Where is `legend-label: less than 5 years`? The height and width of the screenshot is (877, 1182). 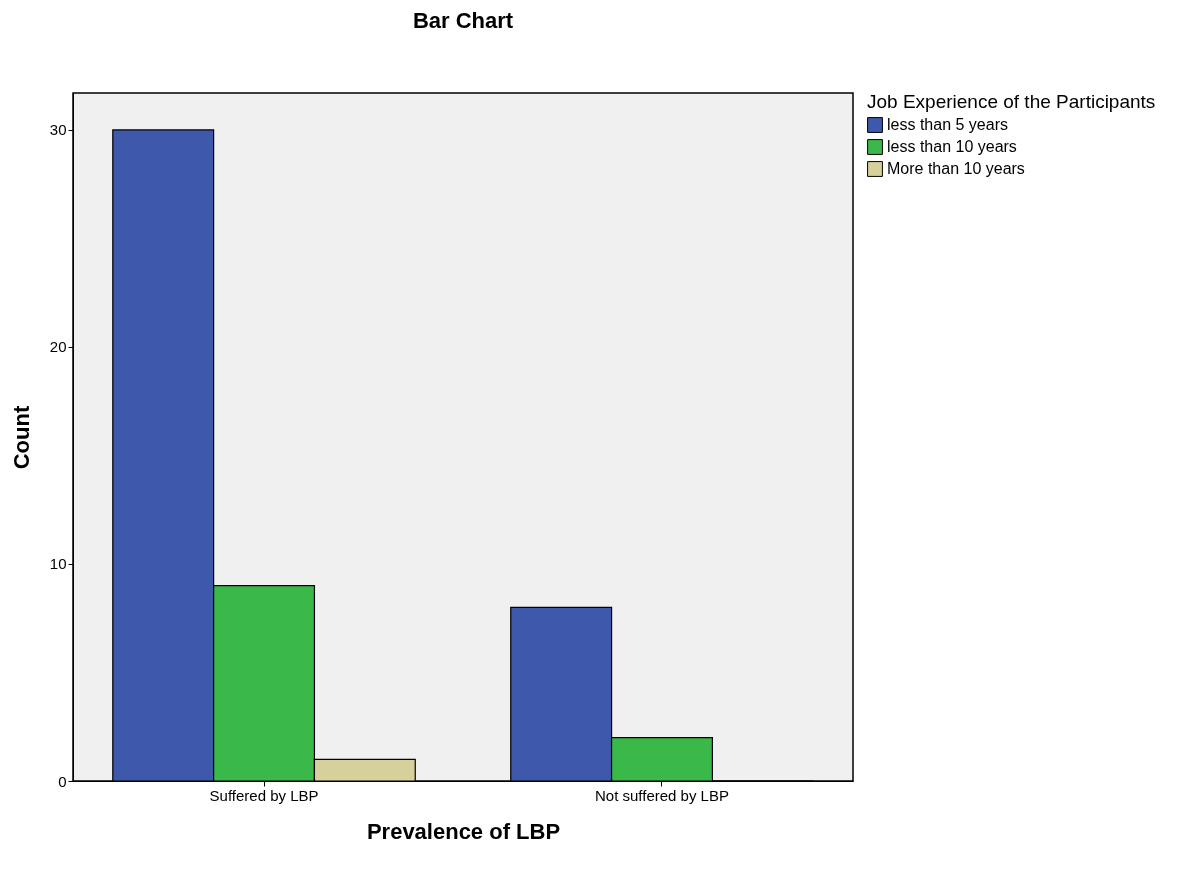
legend-label: less than 5 years is located at coordinates (947, 124).